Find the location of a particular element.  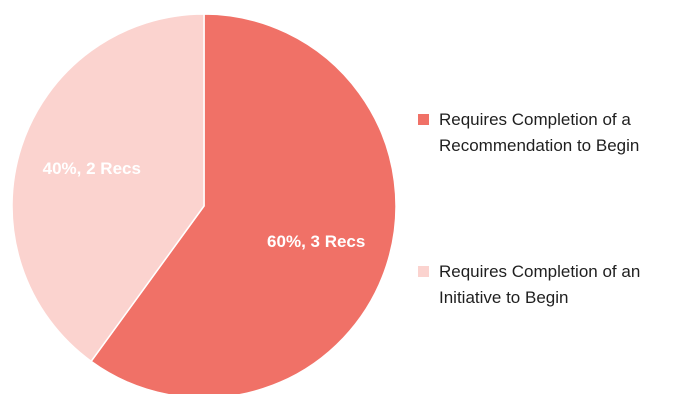

legend-swatch-initiative is located at coordinates (423, 271).